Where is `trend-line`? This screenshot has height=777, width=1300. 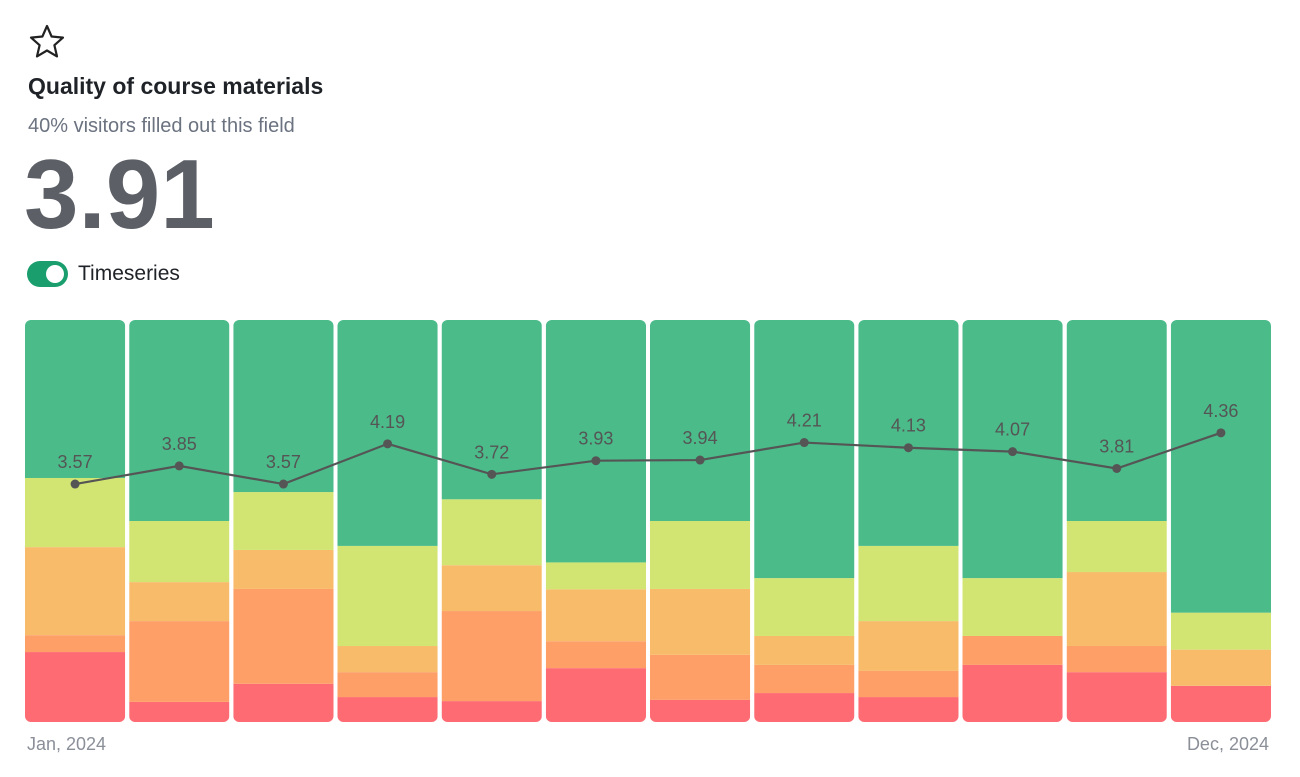 trend-line is located at coordinates (648, 458).